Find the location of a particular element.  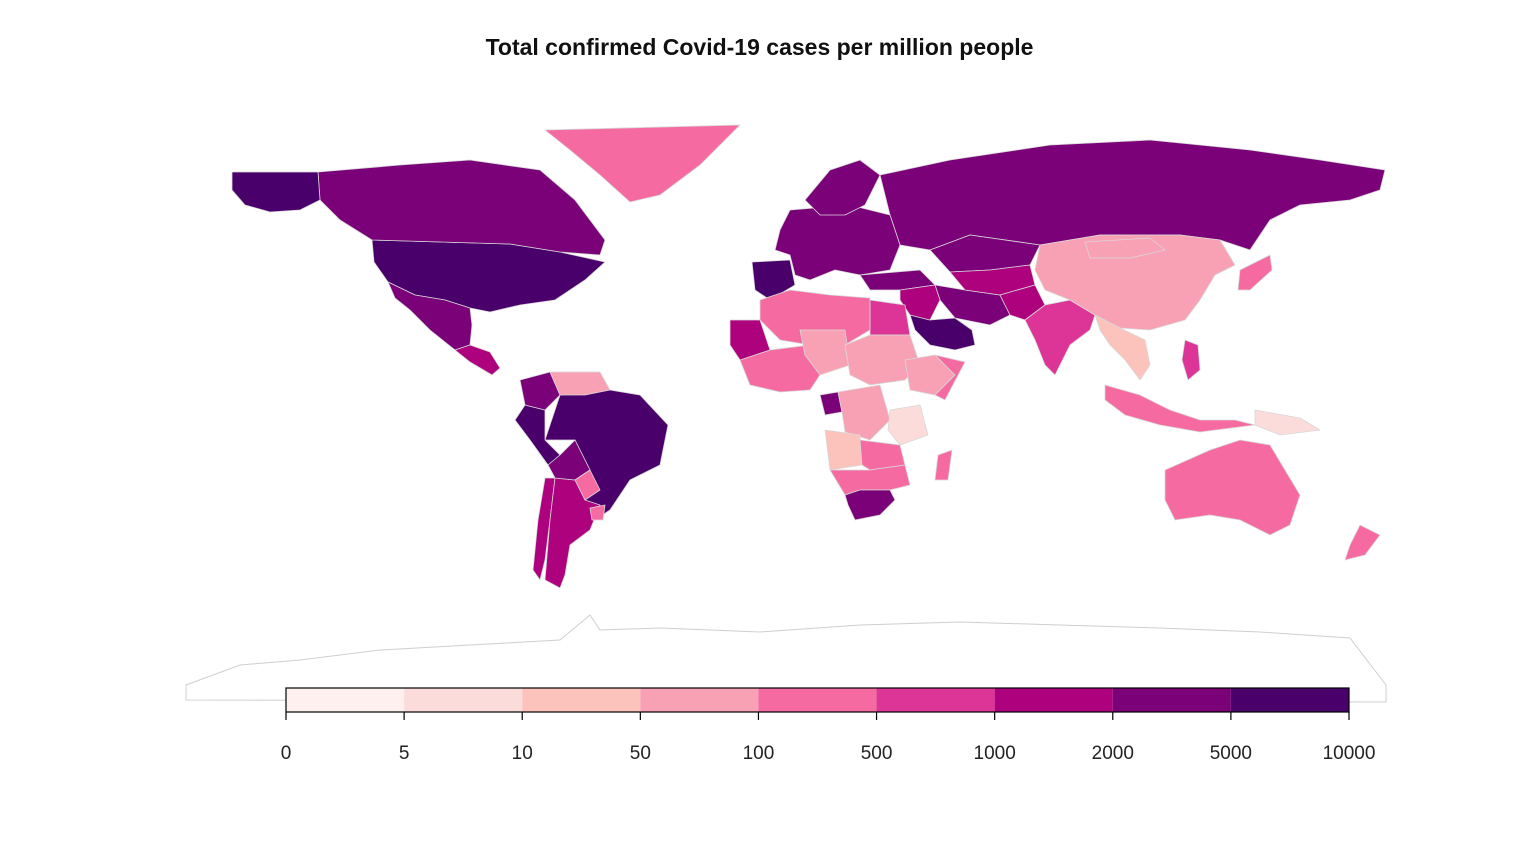

region-alaska is located at coordinates (276, 192).